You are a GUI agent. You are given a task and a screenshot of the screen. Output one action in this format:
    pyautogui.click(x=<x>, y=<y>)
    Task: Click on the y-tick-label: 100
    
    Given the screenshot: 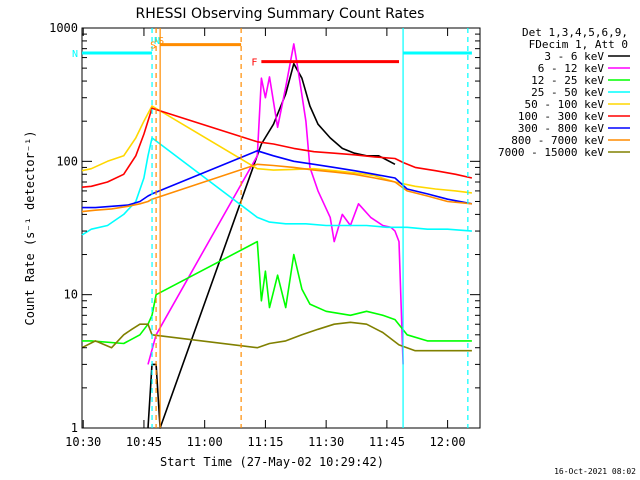 What is the action you would take?
    pyautogui.click(x=67, y=161)
    